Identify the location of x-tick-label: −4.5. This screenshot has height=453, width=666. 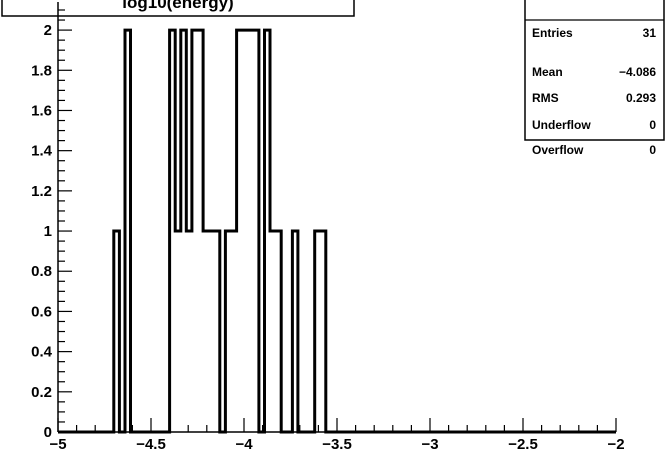
(151, 444).